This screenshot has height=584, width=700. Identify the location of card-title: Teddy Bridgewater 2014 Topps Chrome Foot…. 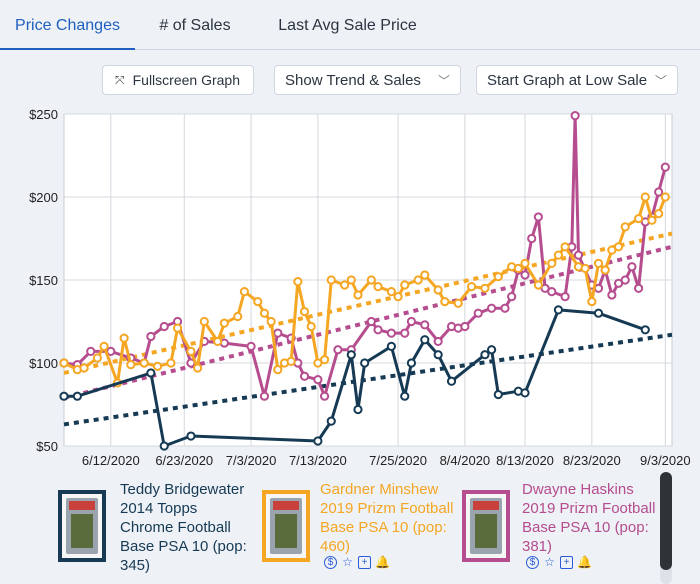
(190, 527).